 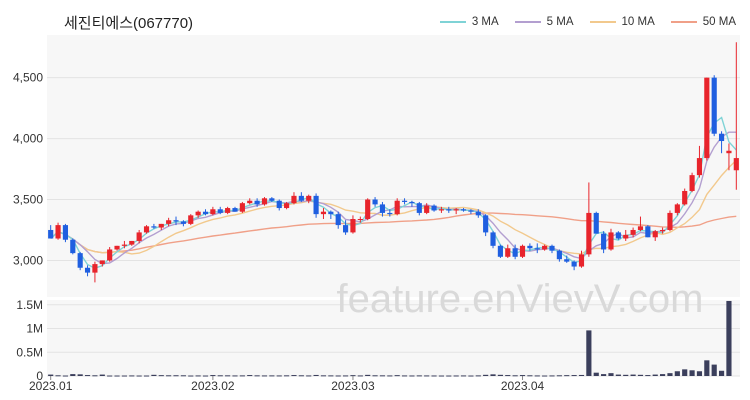 I want to click on legend-label-3ma: 3 MA, so click(x=485, y=22).